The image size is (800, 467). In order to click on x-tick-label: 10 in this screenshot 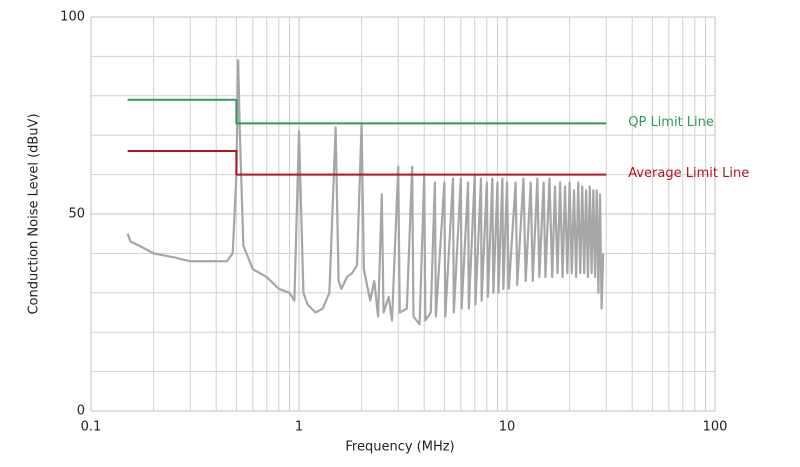, I will do `click(507, 427)`.